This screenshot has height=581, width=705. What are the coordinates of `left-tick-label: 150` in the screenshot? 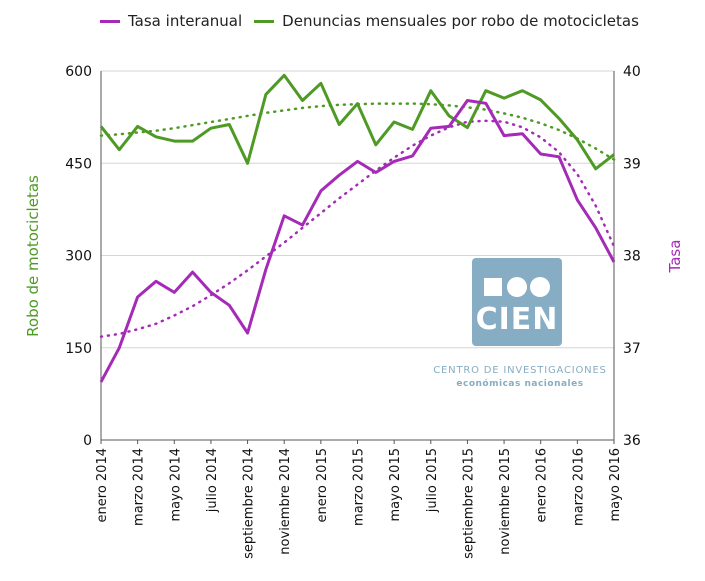 It's located at (78, 349).